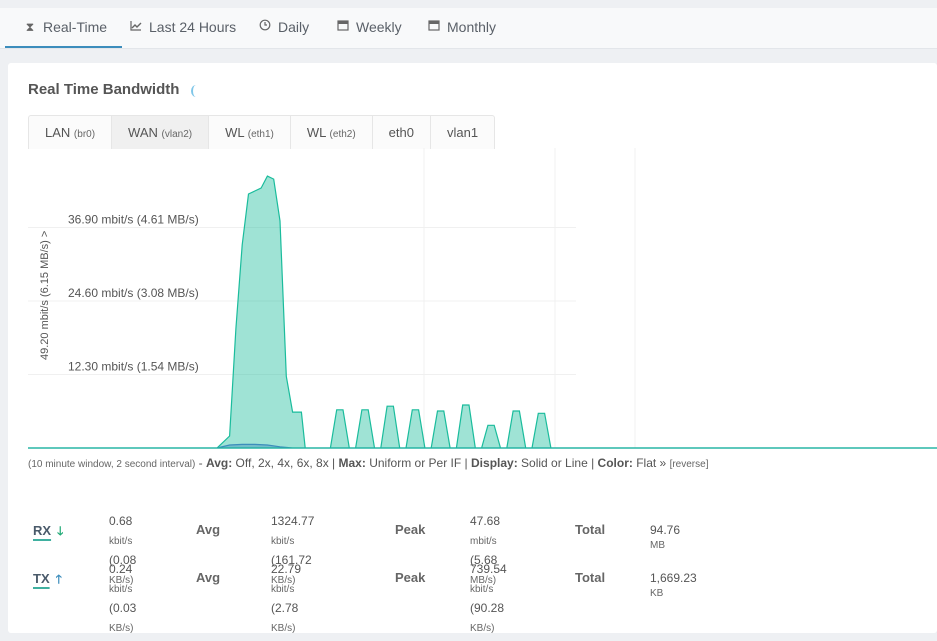 The height and width of the screenshot is (641, 937). I want to click on tab-real-time: ⧗ Real-Time, so click(63, 28).